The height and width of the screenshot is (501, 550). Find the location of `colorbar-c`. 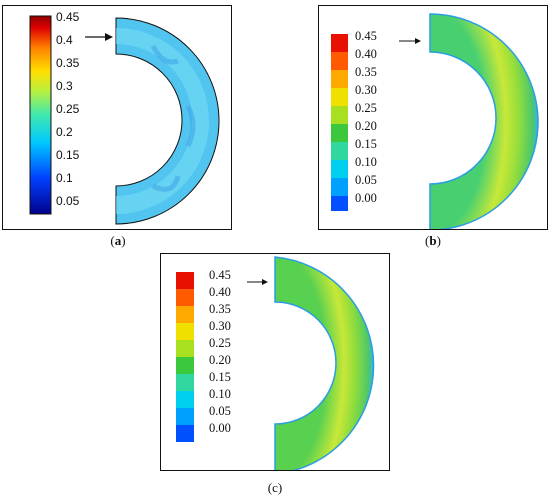

colorbar-c is located at coordinates (185, 357).